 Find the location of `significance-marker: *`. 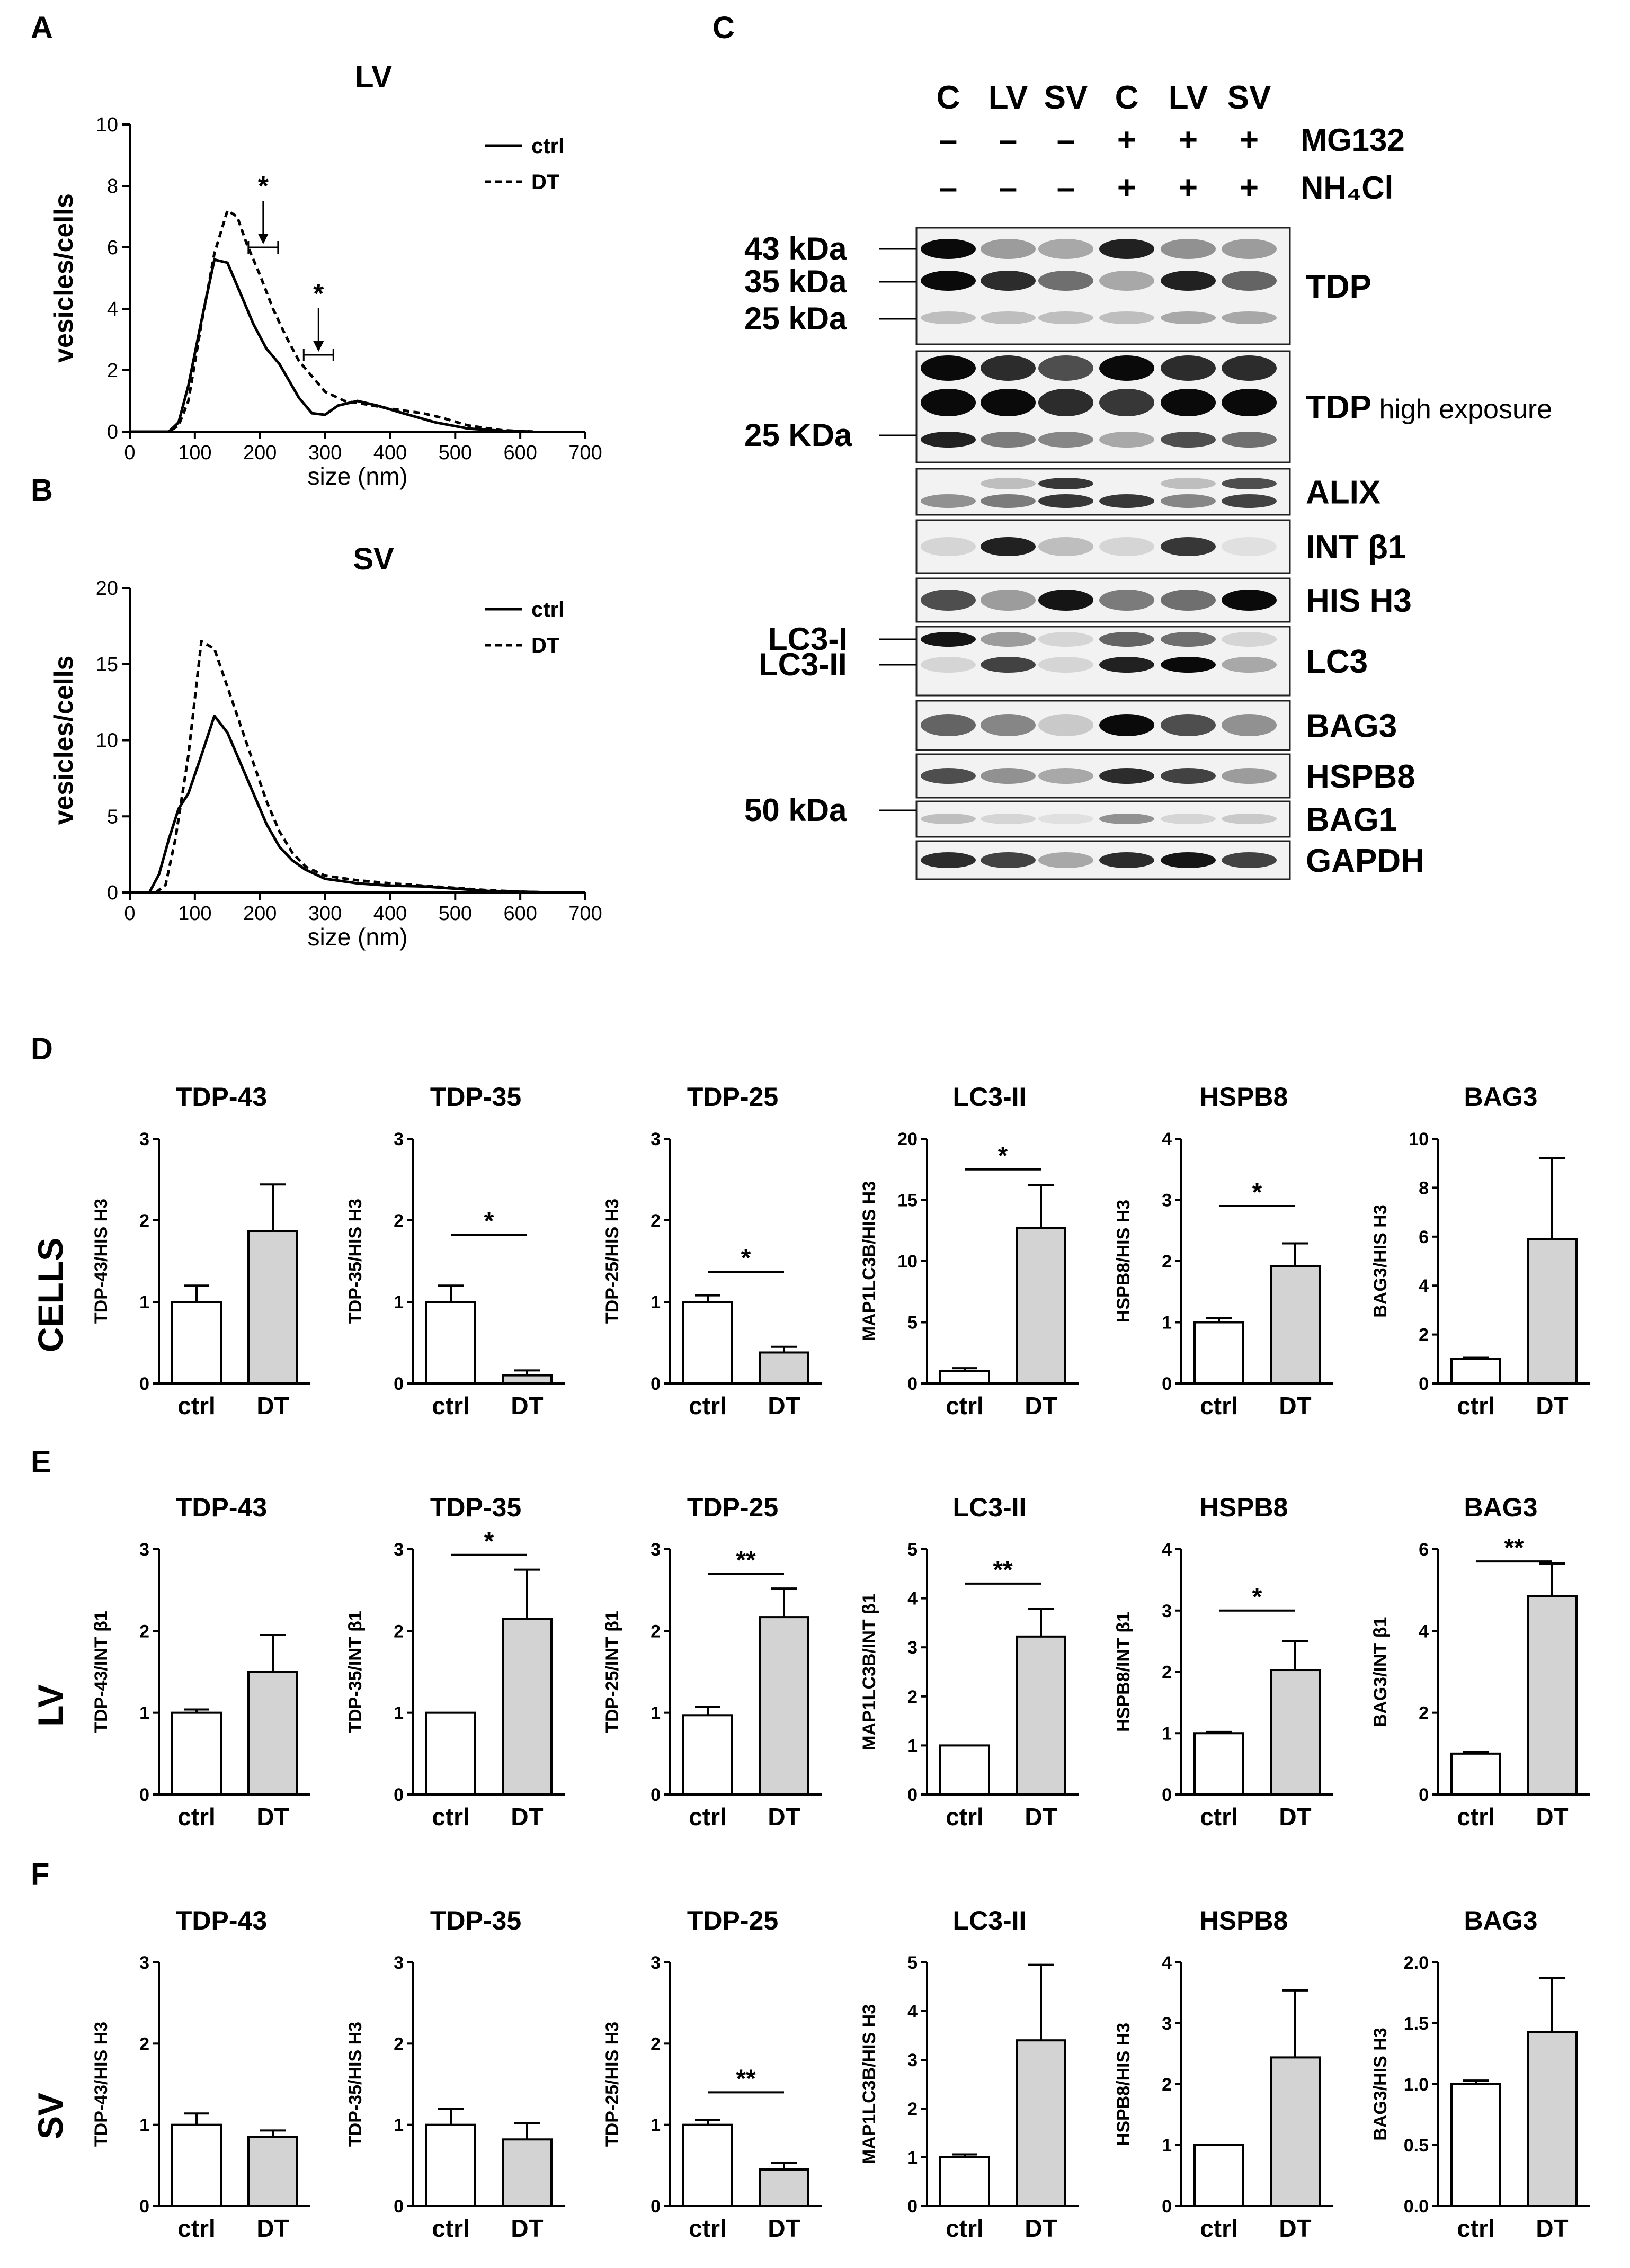

significance-marker: * is located at coordinates (263, 186).